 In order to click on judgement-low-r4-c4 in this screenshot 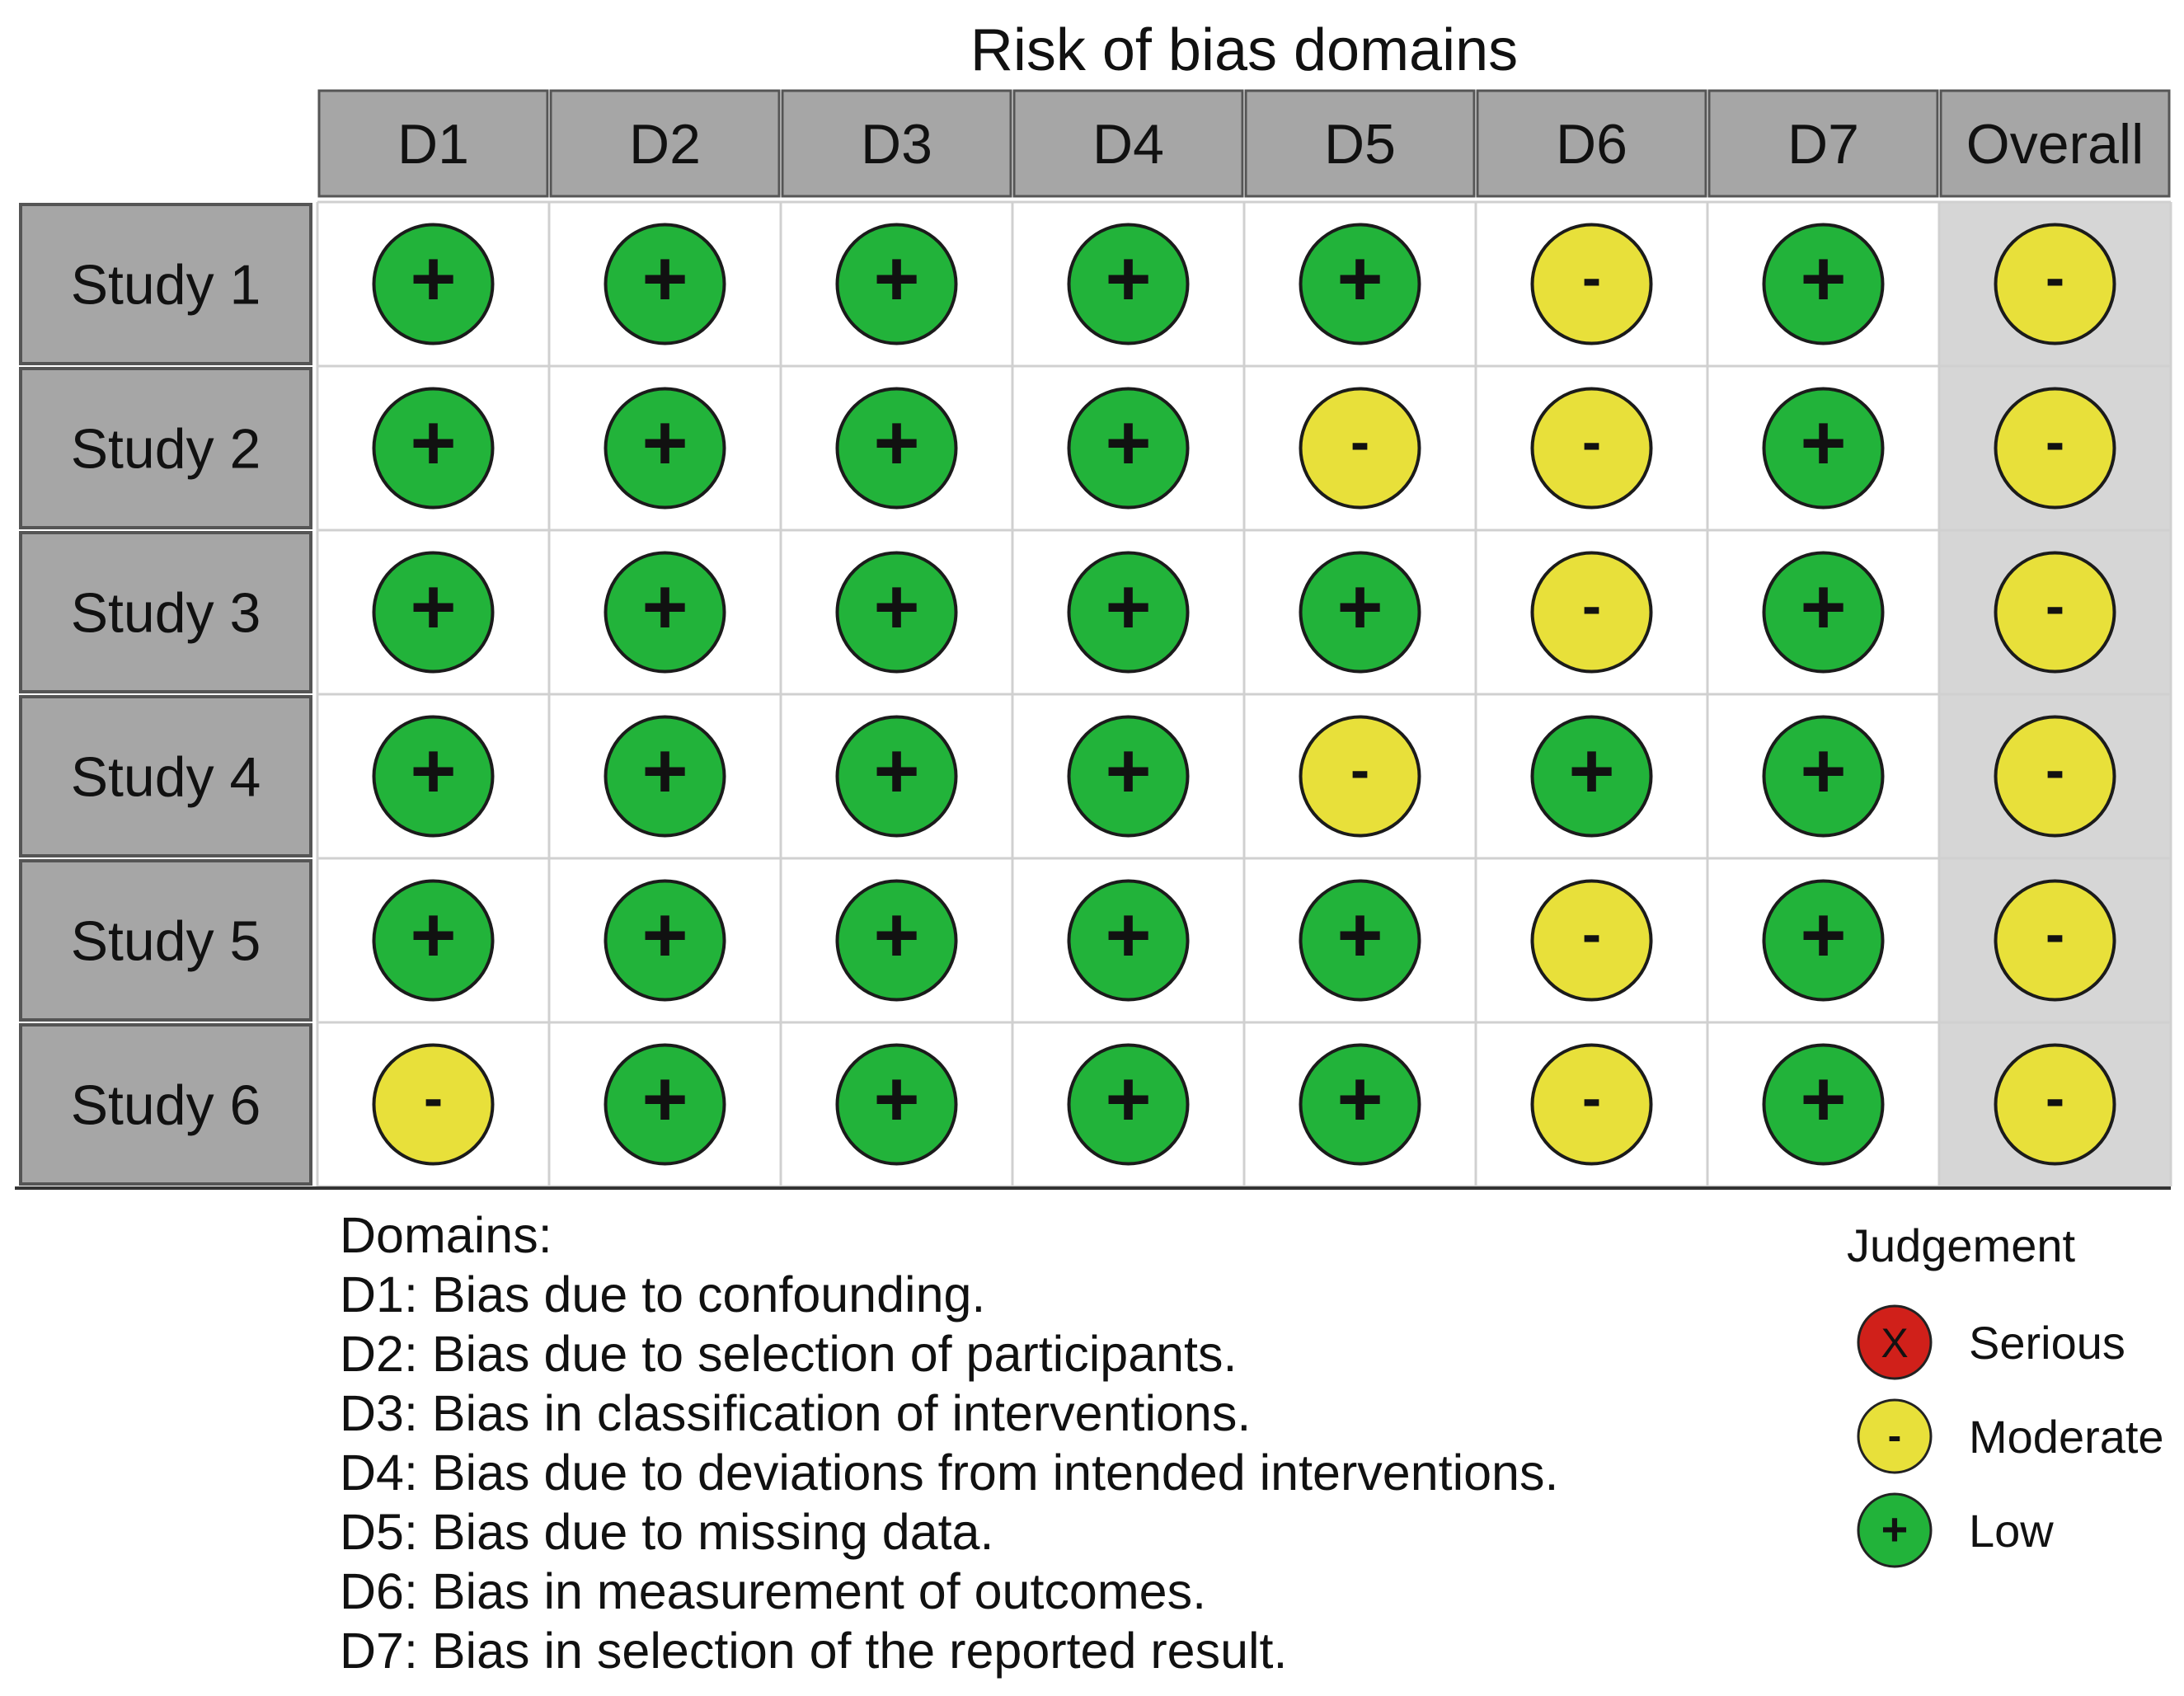, I will do `click(1128, 776)`.